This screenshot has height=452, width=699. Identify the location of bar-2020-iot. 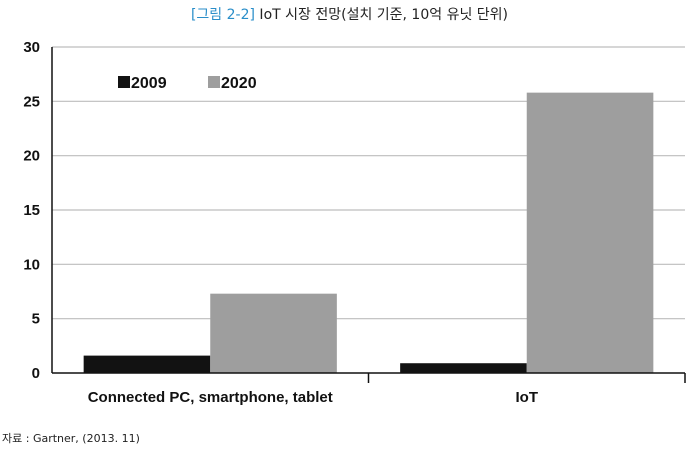
(590, 232).